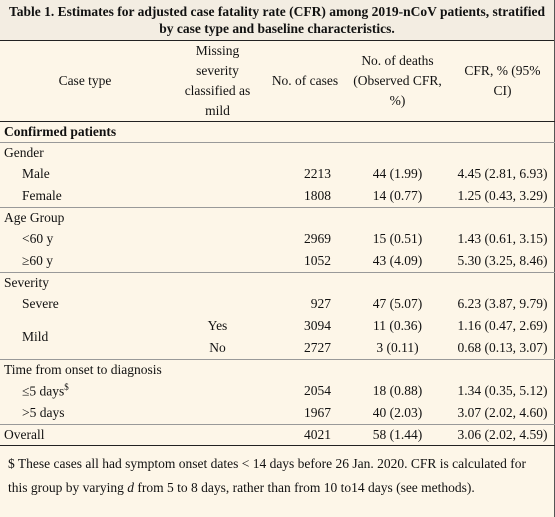 The width and height of the screenshot is (555, 517). What do you see at coordinates (502, 412) in the screenshot?
I see `cfr-cell: 3.07 (2.02, 4.60)` at bounding box center [502, 412].